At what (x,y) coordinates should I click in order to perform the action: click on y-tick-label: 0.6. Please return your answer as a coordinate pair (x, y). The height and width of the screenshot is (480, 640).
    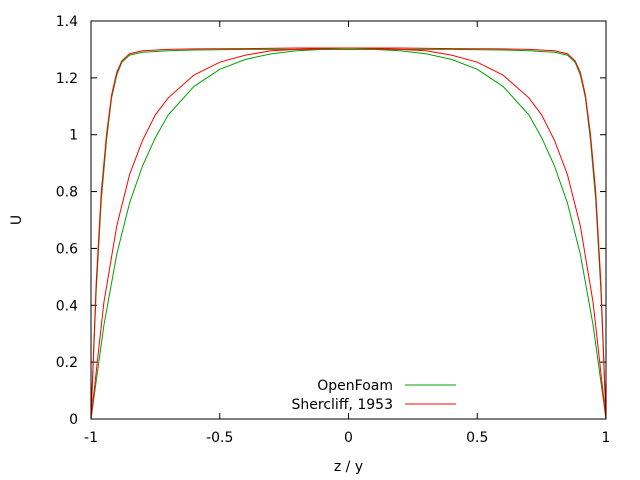
    Looking at the image, I should click on (67, 249).